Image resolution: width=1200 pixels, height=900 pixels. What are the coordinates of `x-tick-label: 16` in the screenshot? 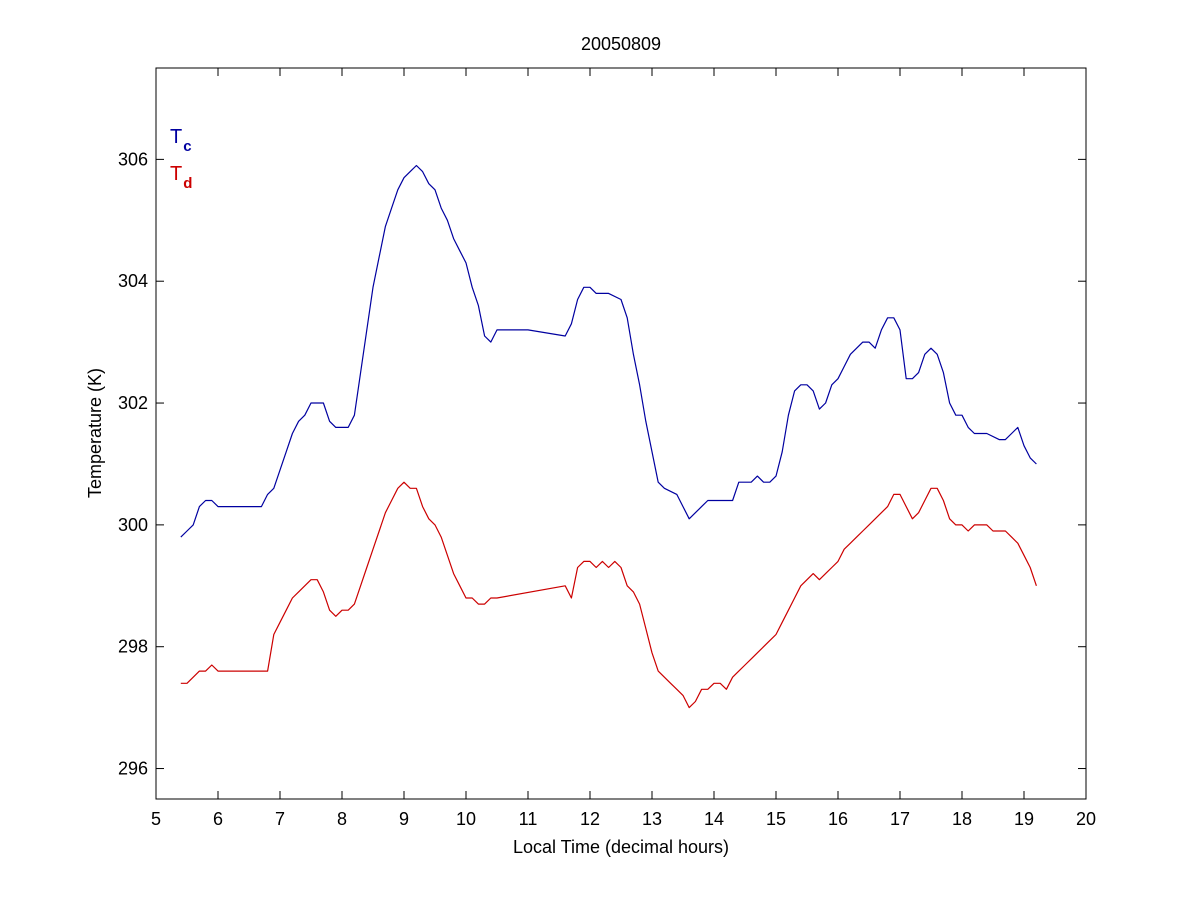 It's located at (838, 819).